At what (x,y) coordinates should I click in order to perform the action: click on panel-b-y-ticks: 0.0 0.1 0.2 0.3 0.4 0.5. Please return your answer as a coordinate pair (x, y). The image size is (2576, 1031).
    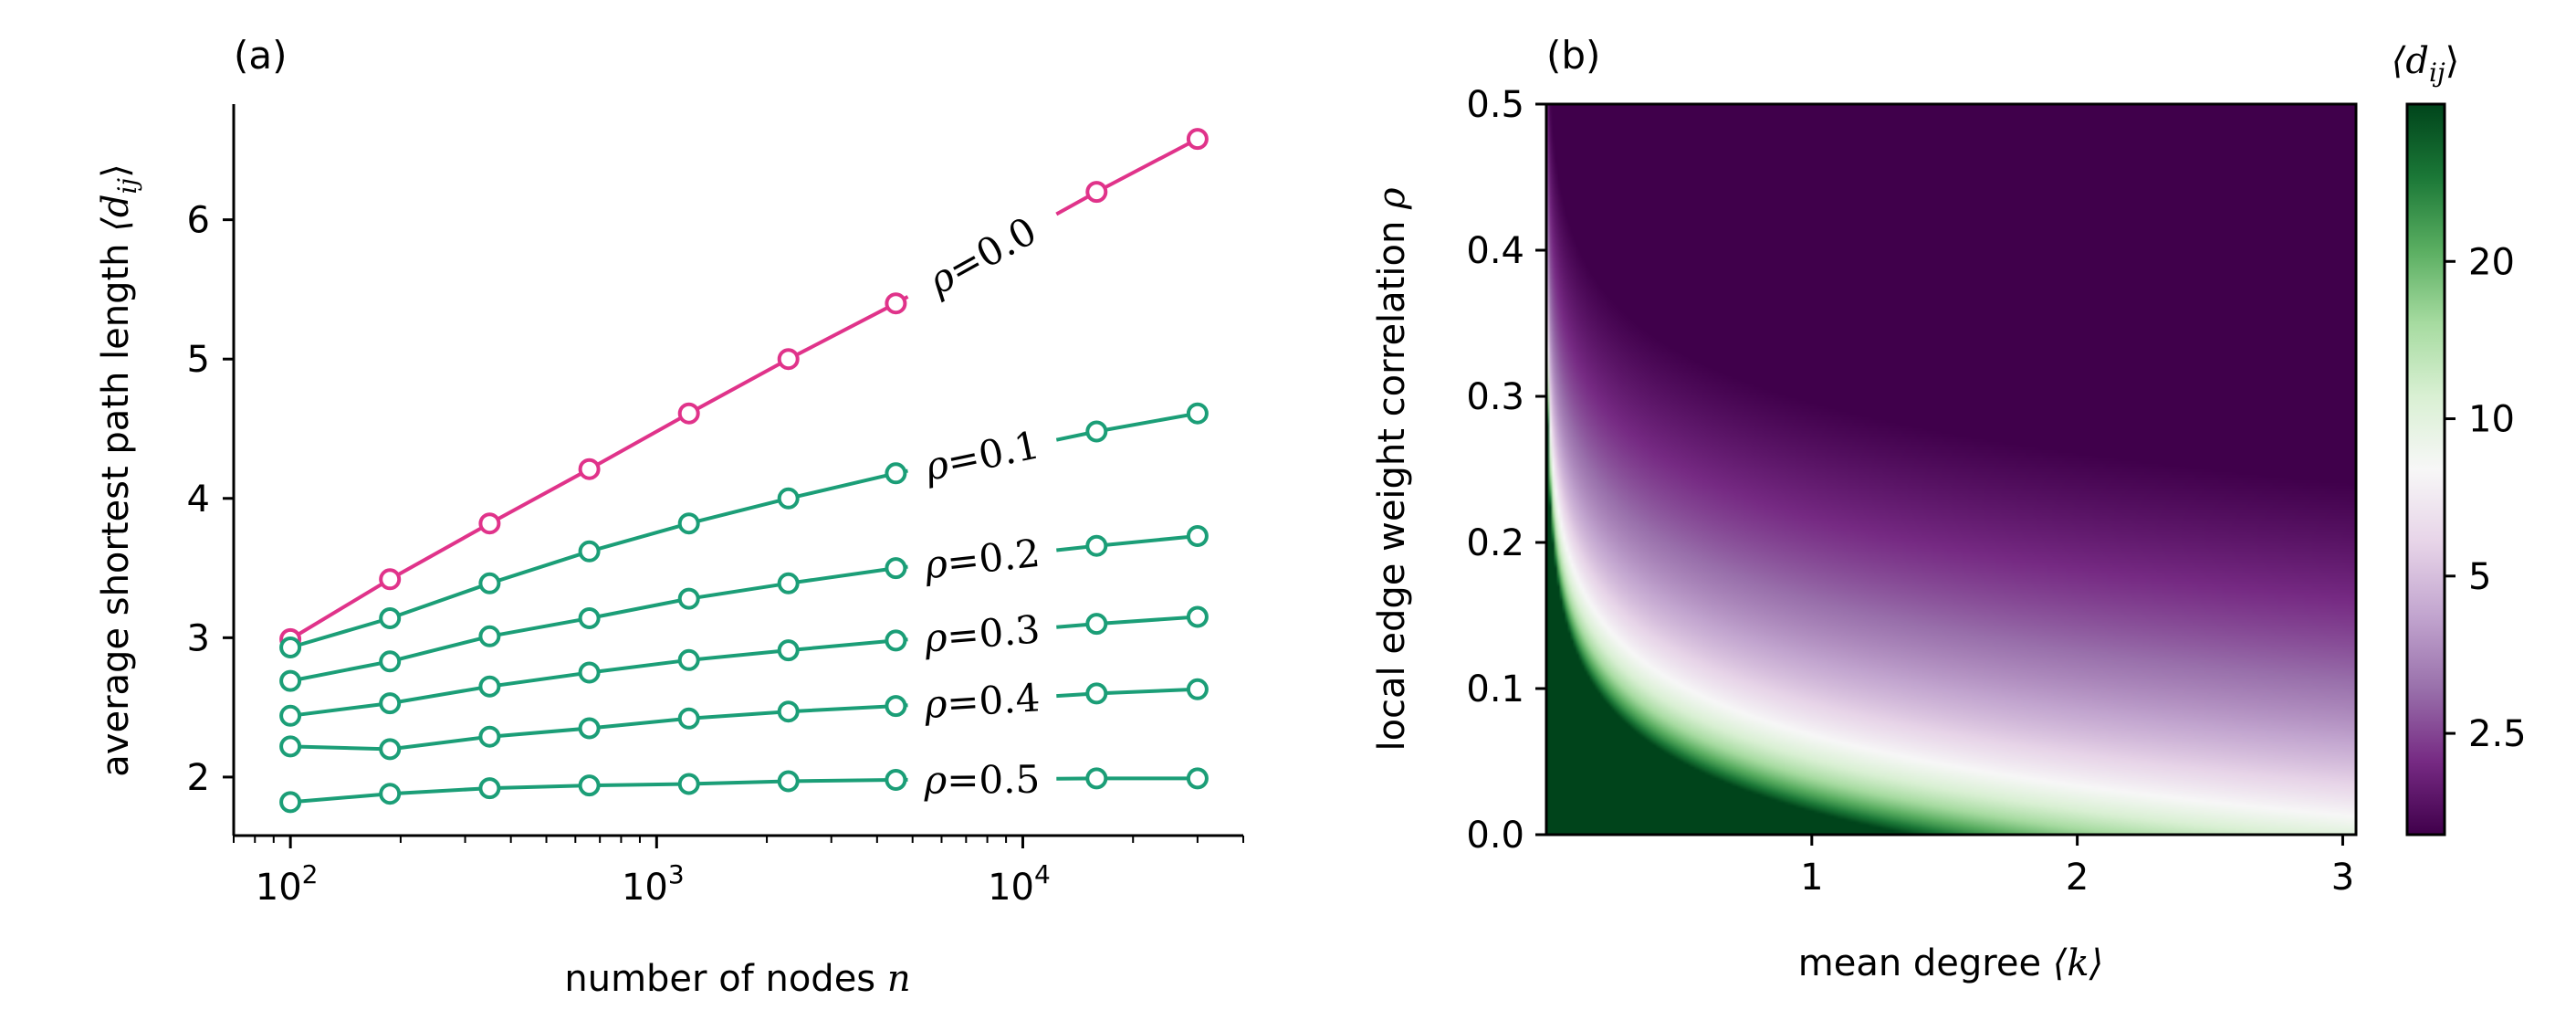
    Looking at the image, I should click on (1506, 470).